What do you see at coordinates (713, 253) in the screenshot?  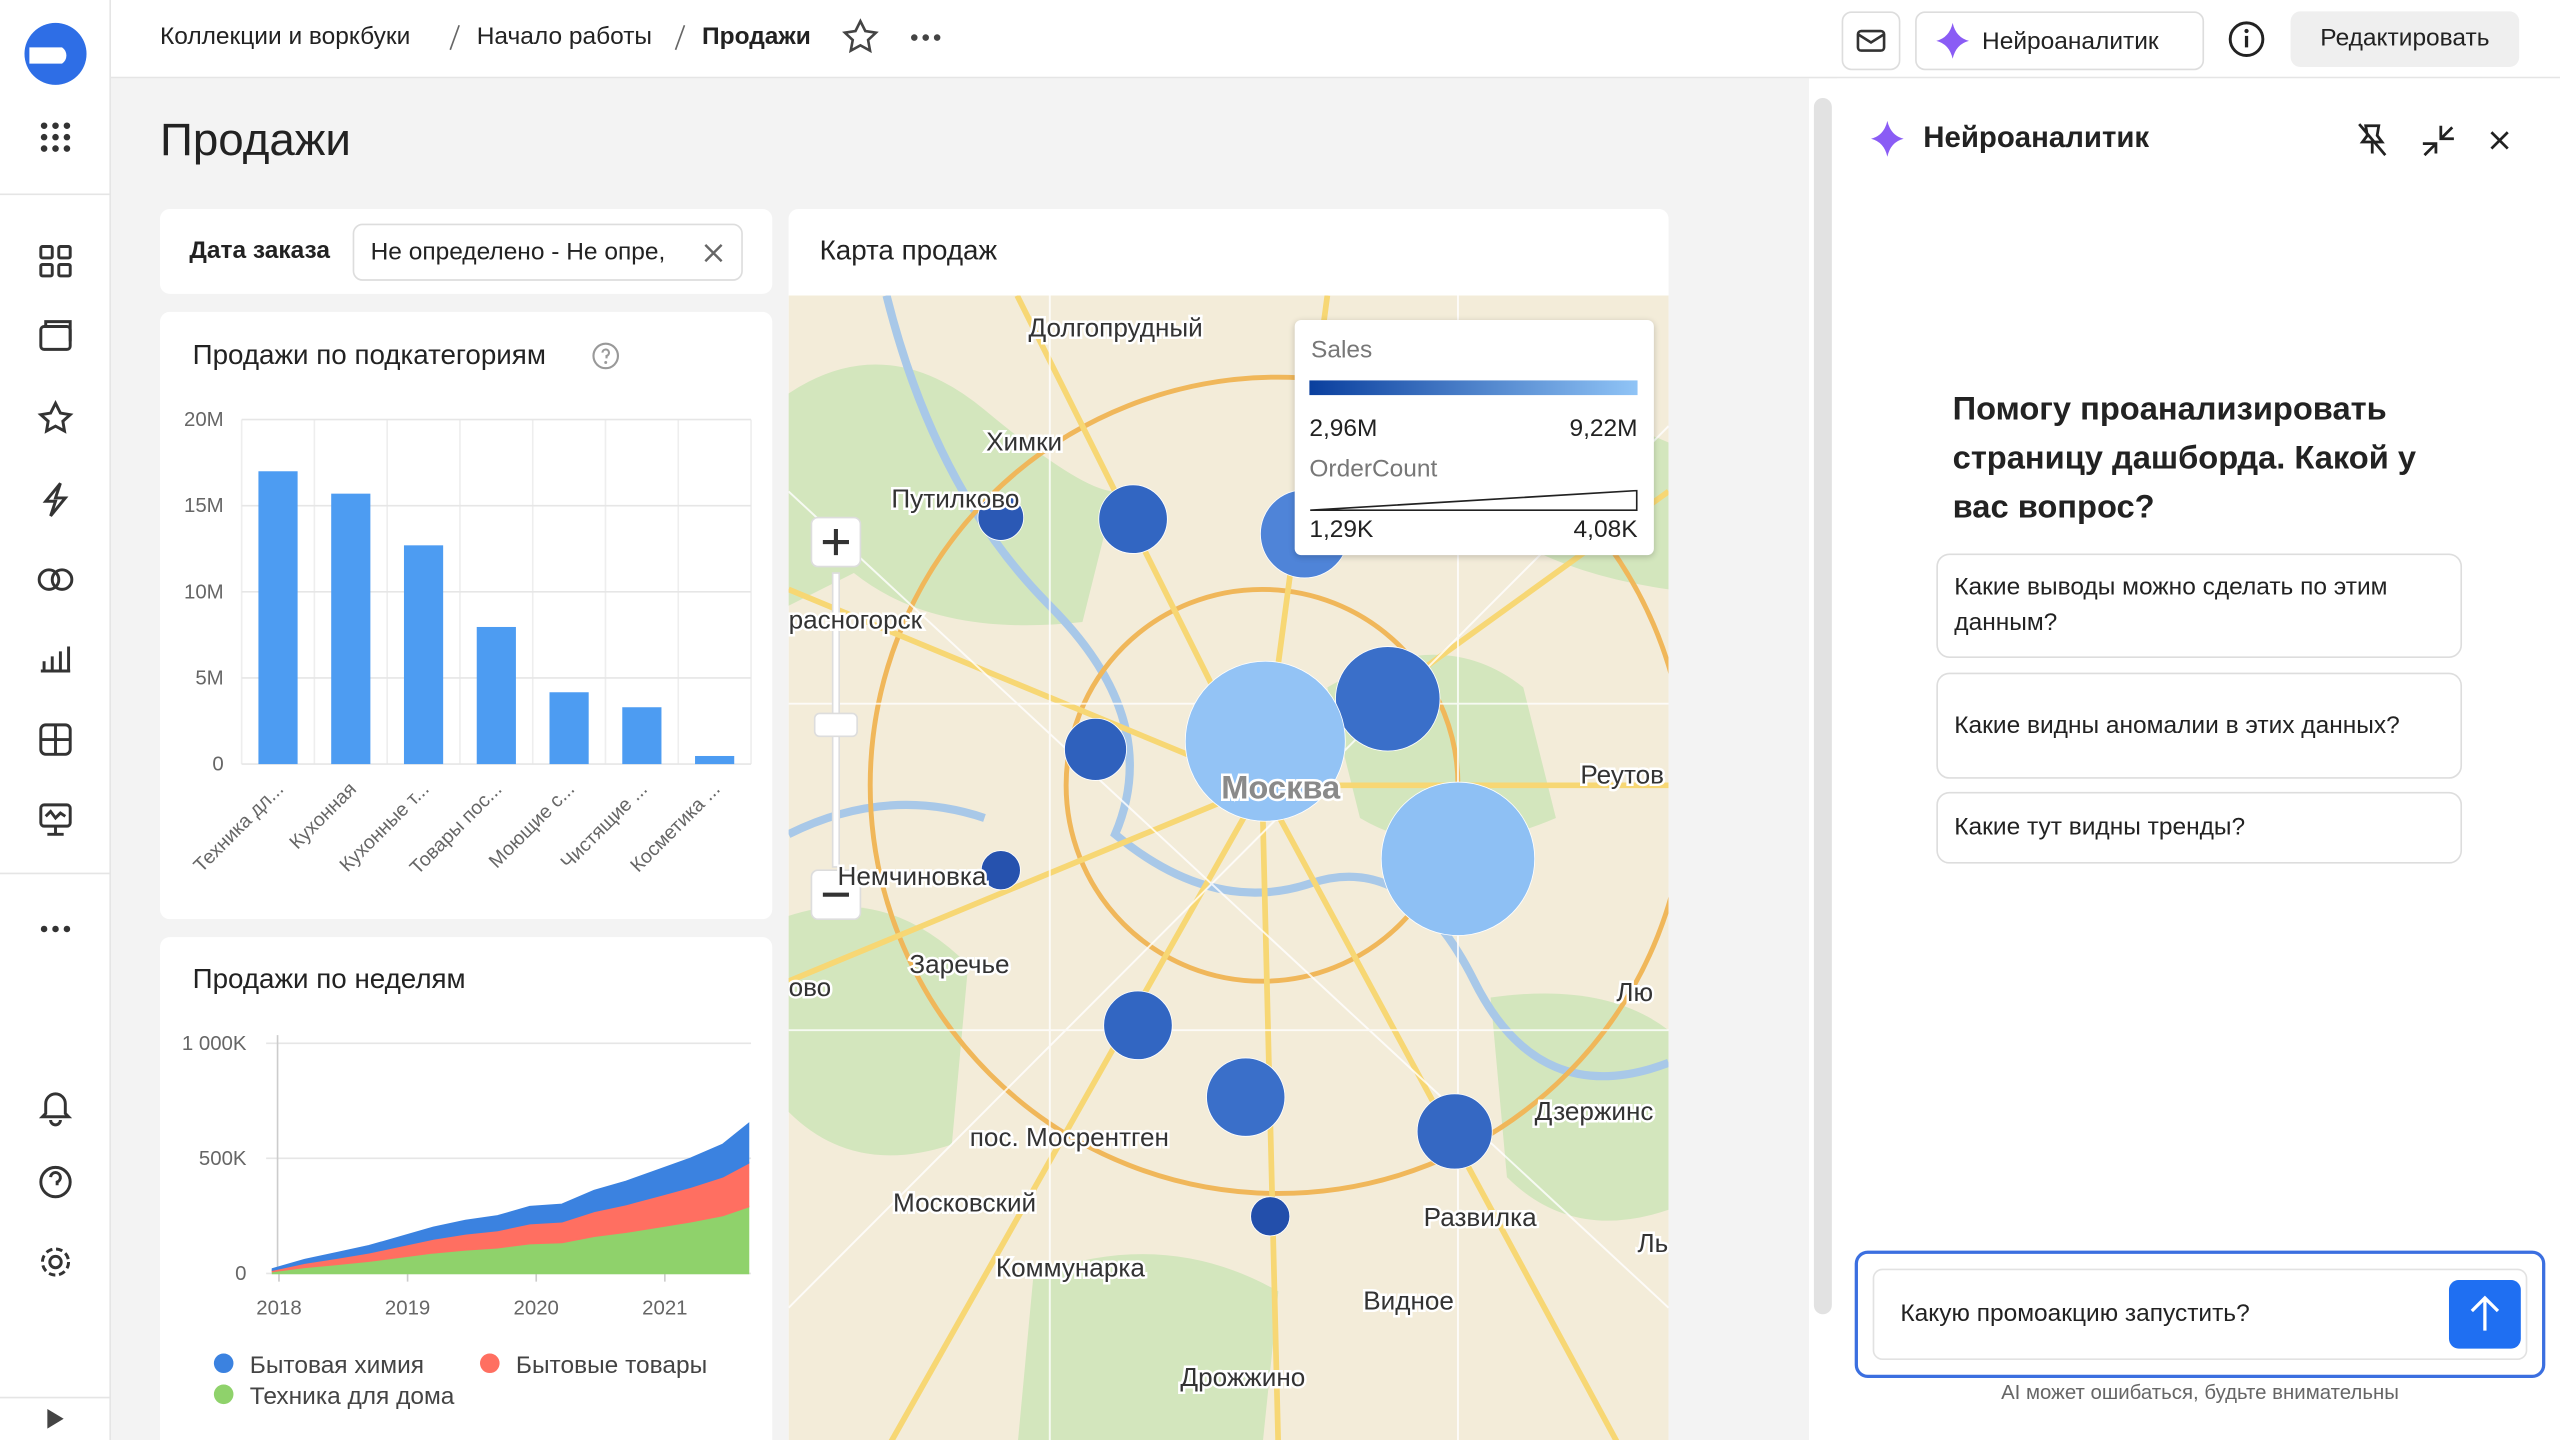 I see `filter-clear` at bounding box center [713, 253].